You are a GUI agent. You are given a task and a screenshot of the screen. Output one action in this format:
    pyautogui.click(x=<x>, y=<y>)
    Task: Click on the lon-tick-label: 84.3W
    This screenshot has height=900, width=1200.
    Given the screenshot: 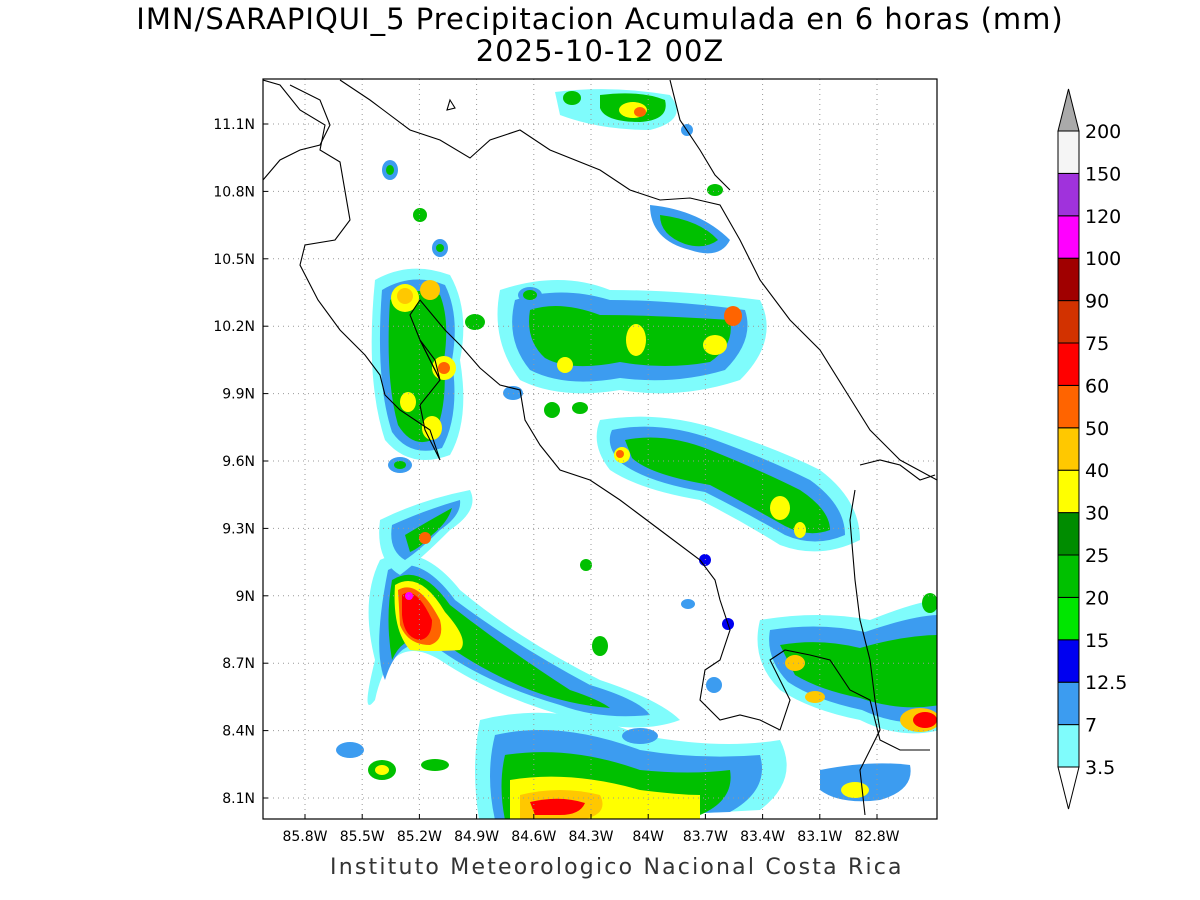 What is the action you would take?
    pyautogui.click(x=590, y=837)
    